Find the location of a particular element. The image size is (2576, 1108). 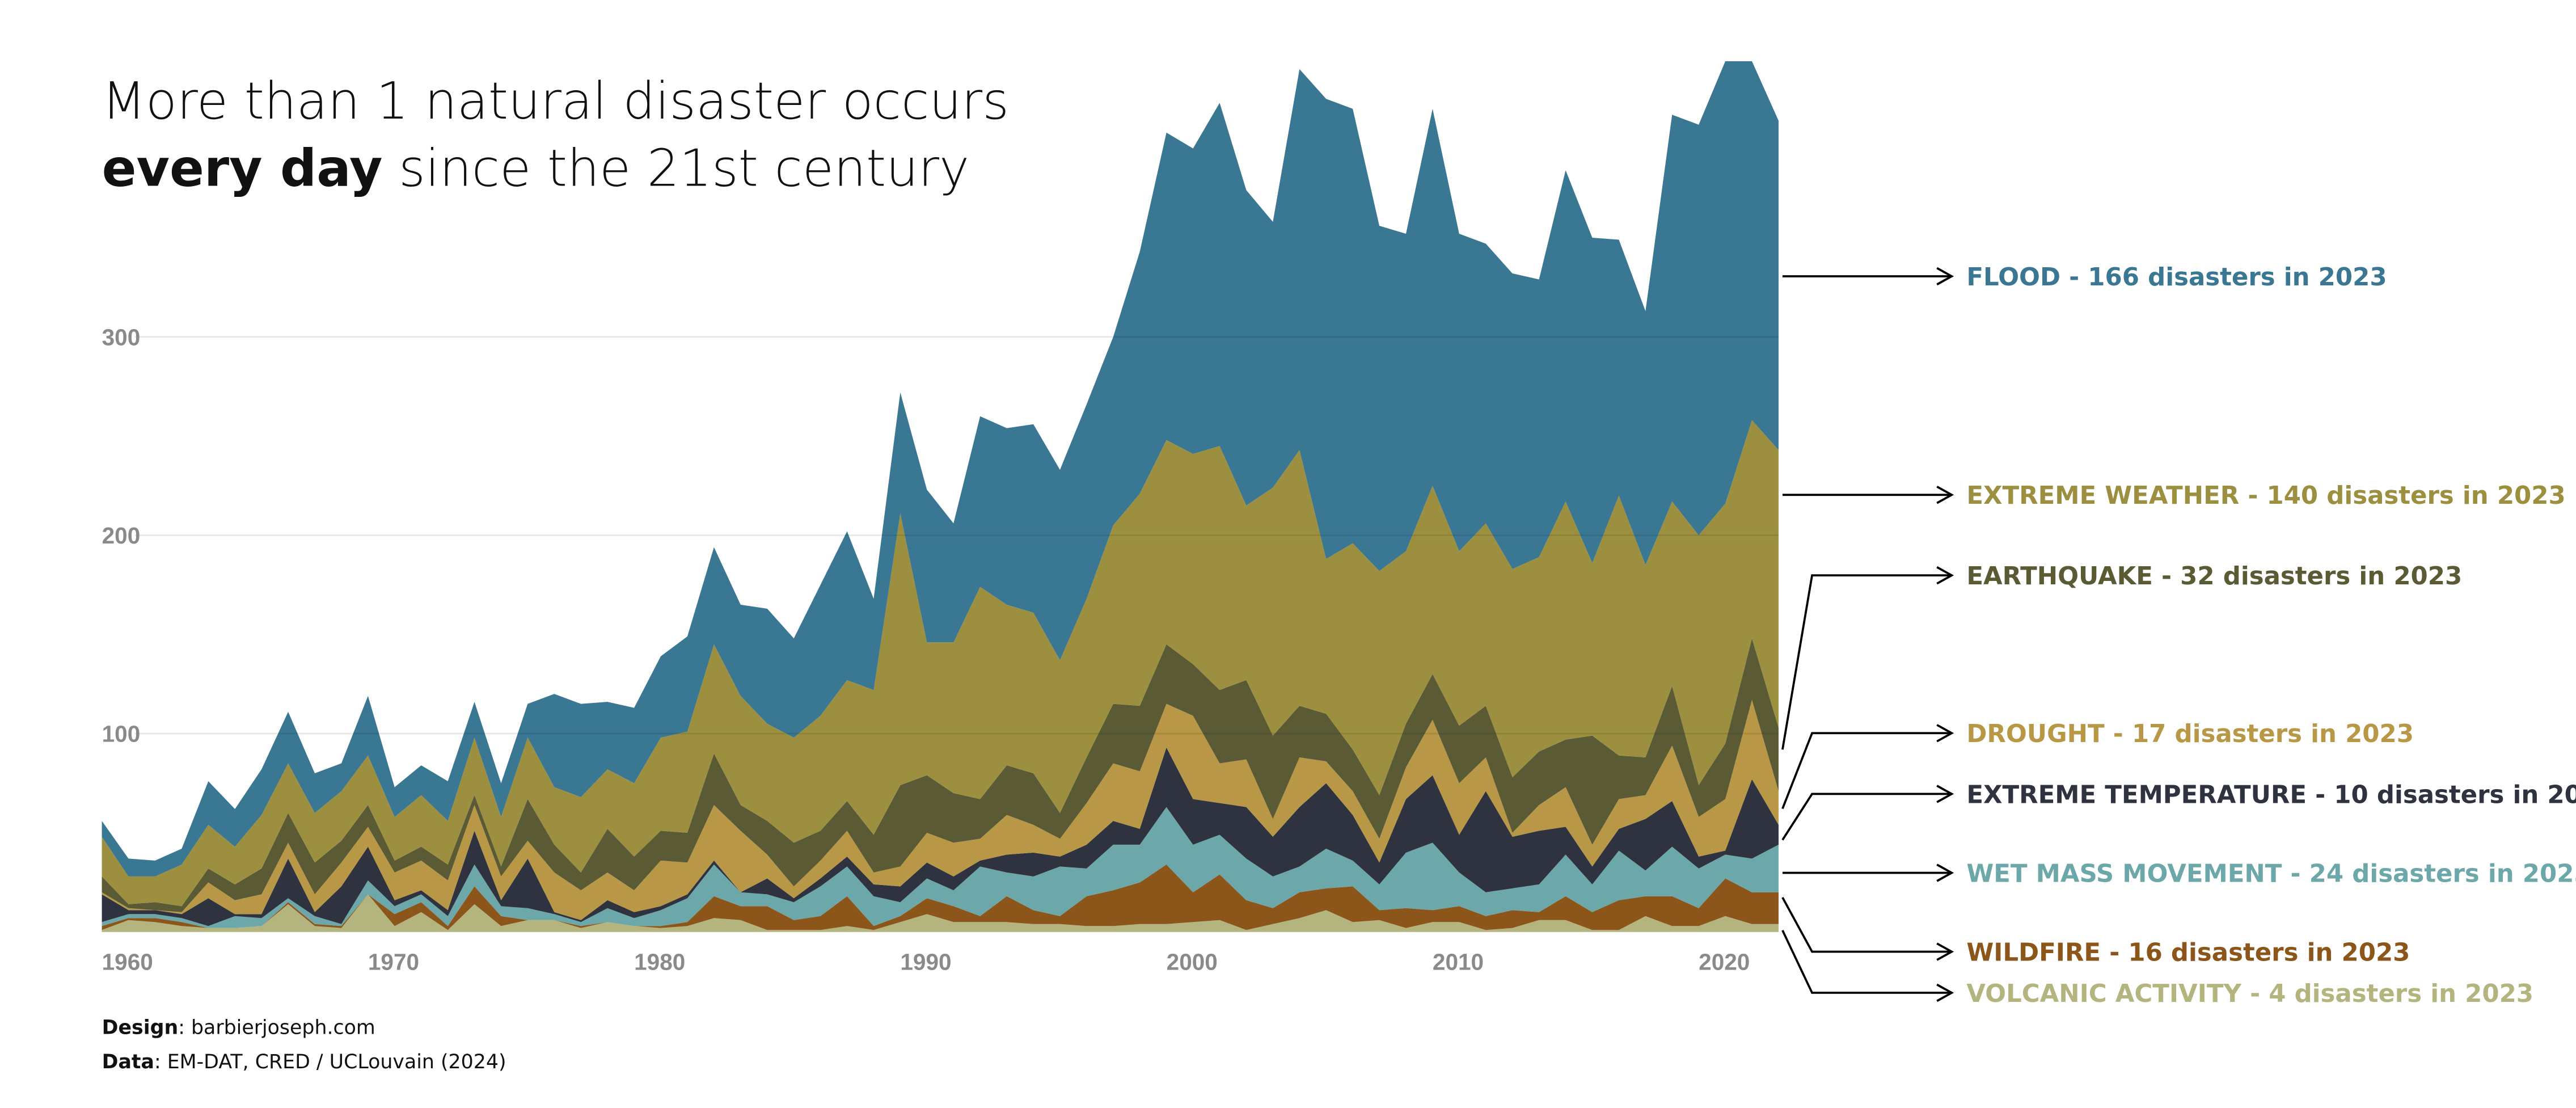

footer-data-label: Data is located at coordinates (128, 1062).